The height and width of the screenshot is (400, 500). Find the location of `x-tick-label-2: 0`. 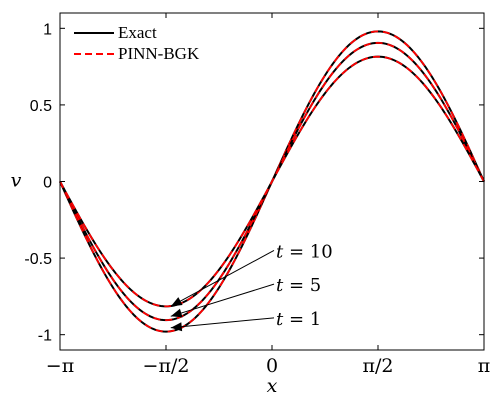

x-tick-label-2: 0 is located at coordinates (272, 366).